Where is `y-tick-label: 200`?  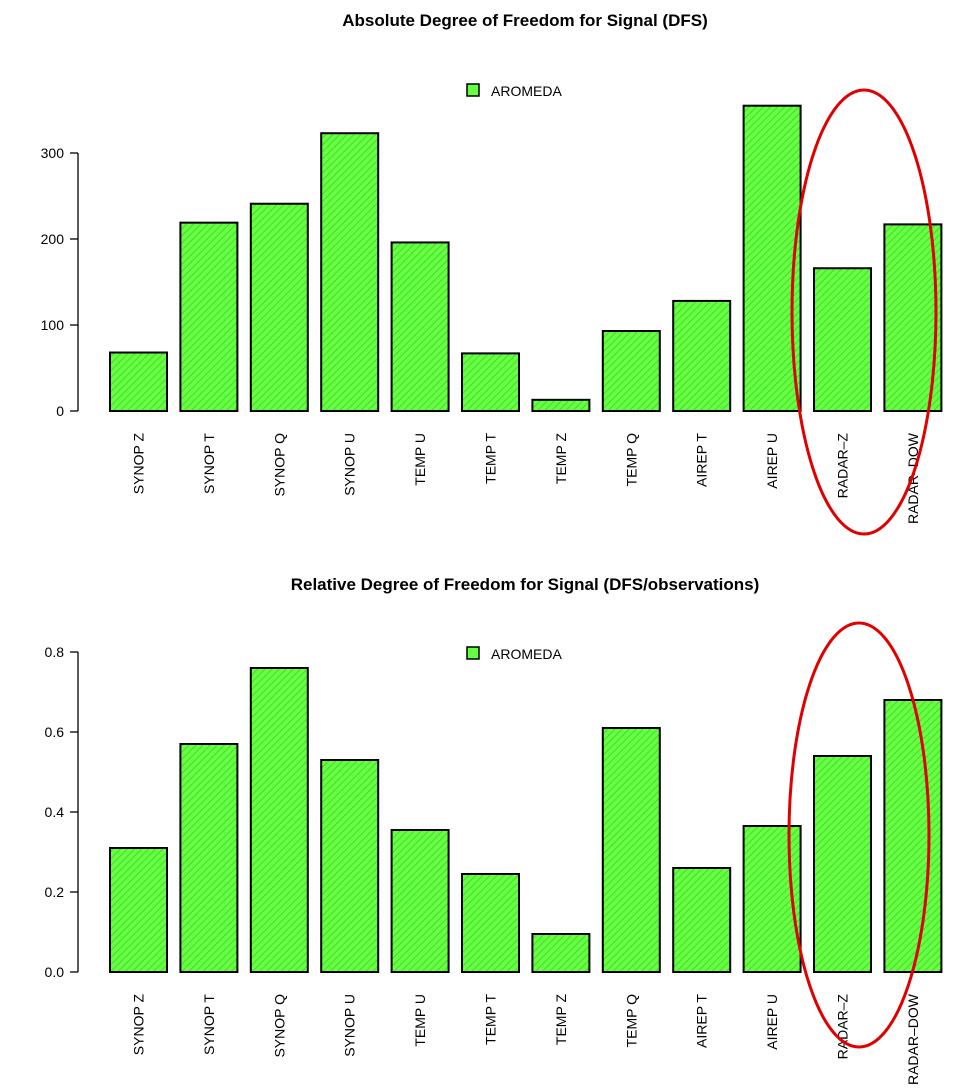
y-tick-label: 200 is located at coordinates (53, 239).